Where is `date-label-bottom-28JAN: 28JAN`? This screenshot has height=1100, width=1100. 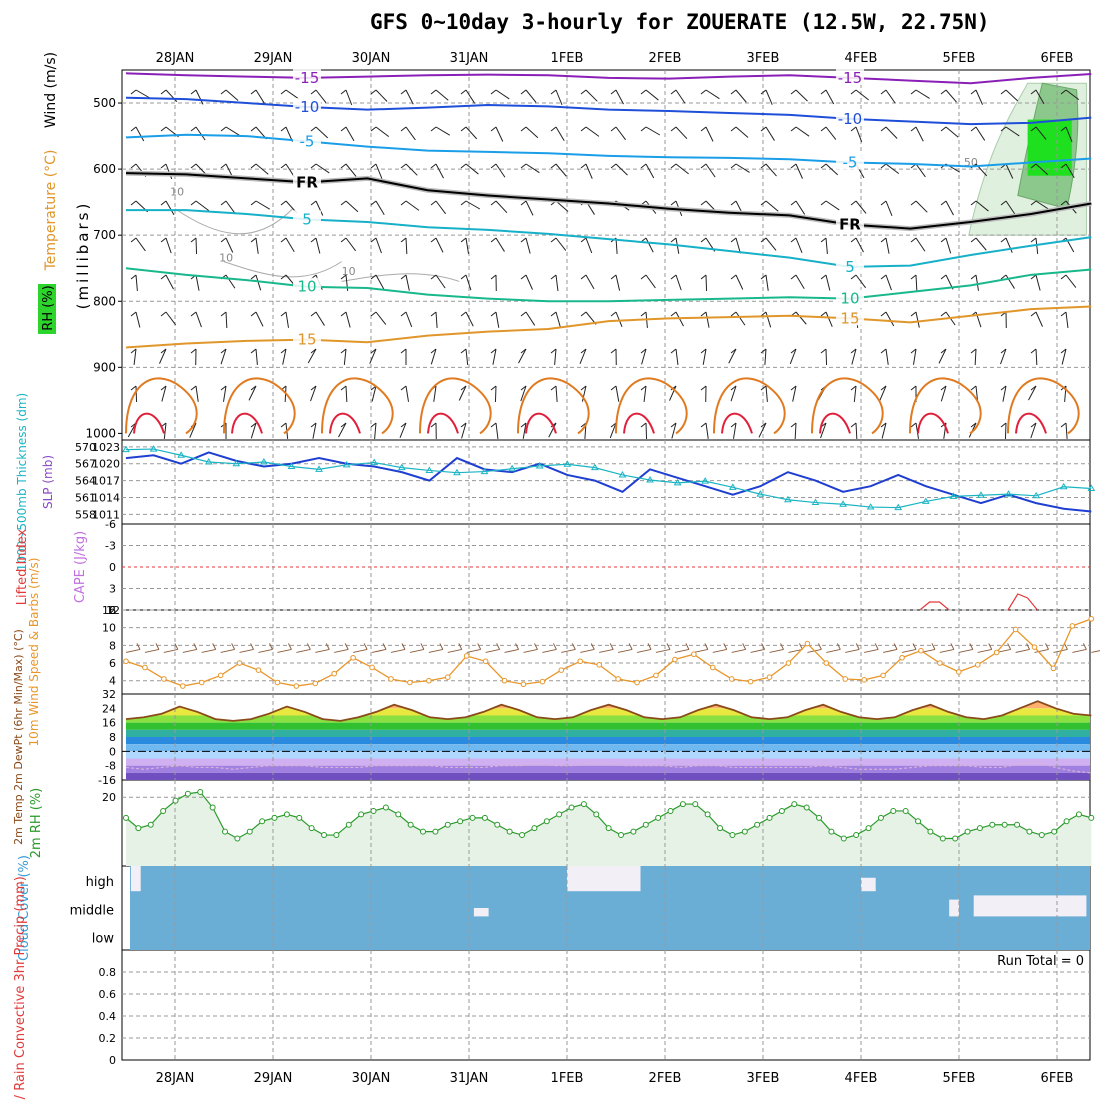 date-label-bottom-28JAN: 28JAN is located at coordinates (175, 1078).